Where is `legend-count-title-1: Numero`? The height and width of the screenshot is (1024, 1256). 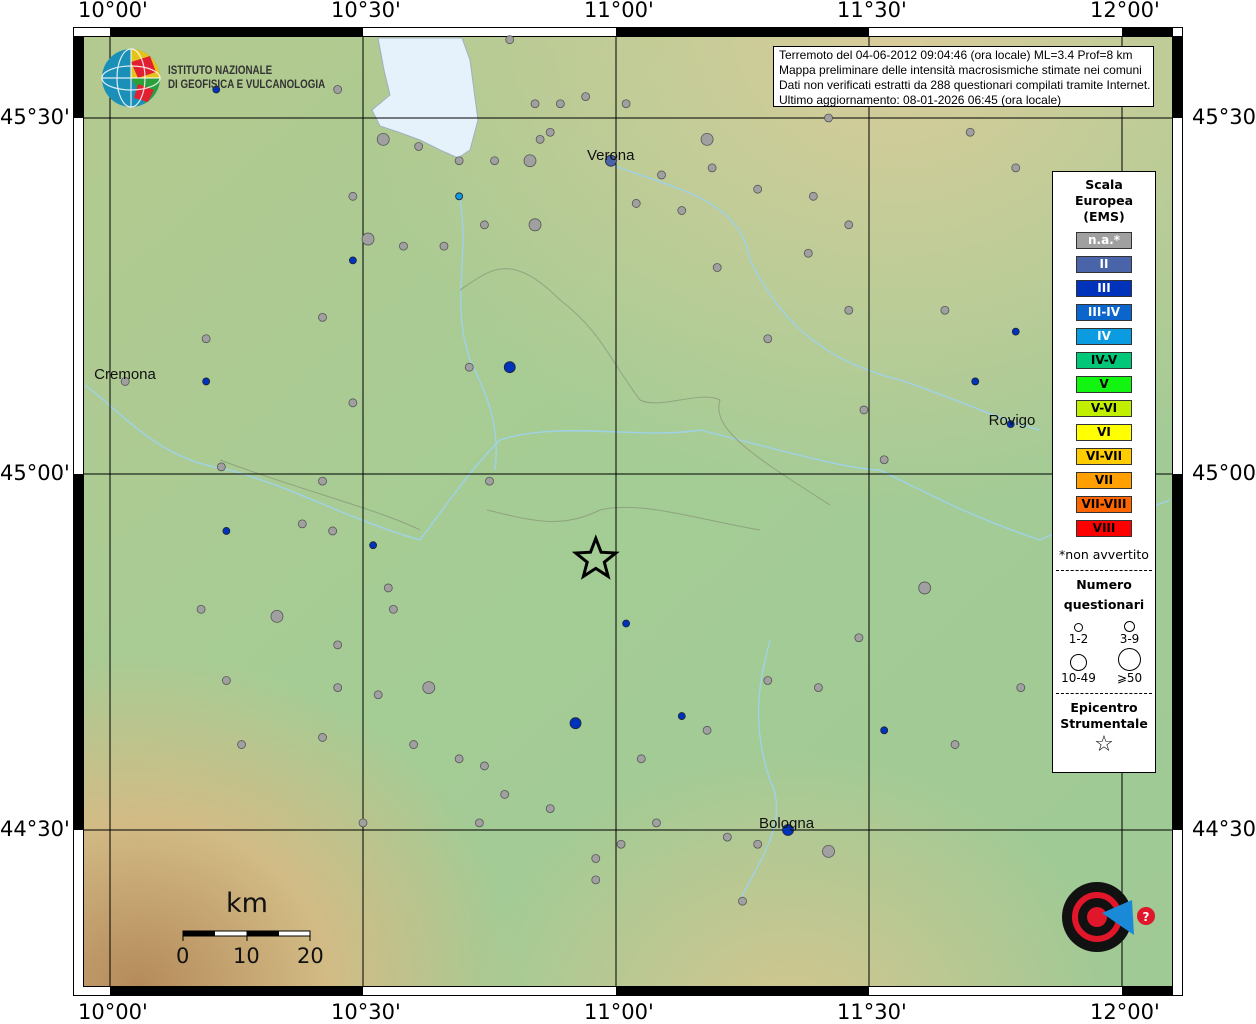
legend-count-title-1: Numero is located at coordinates (1104, 584).